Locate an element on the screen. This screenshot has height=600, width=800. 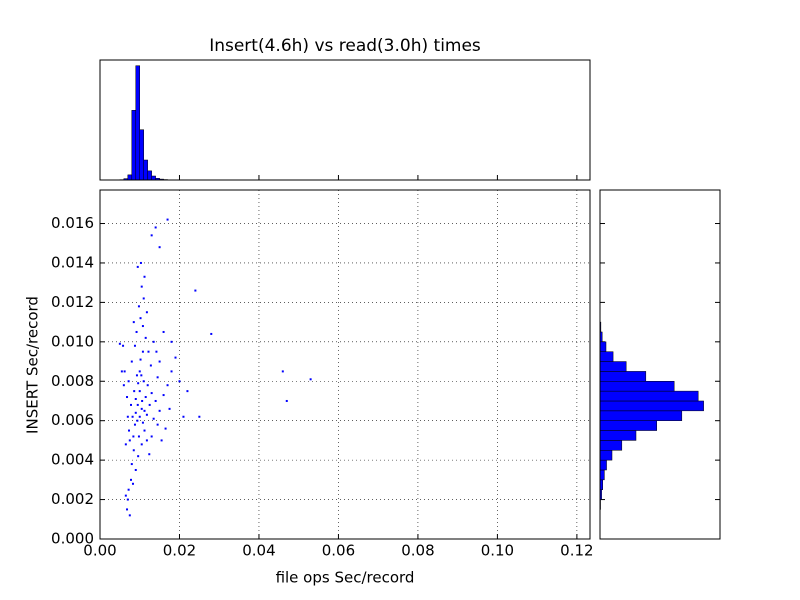
y-tick-label: 0.006 is located at coordinates (72, 420).